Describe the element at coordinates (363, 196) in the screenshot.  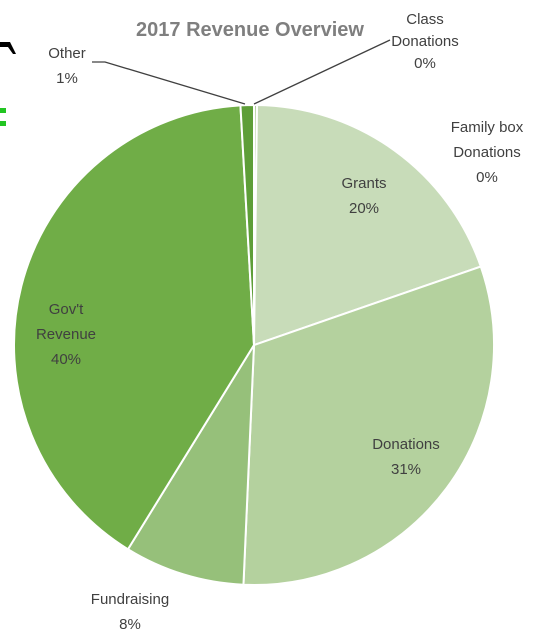
I see `slice-label-grants: Grants 20%` at that location.